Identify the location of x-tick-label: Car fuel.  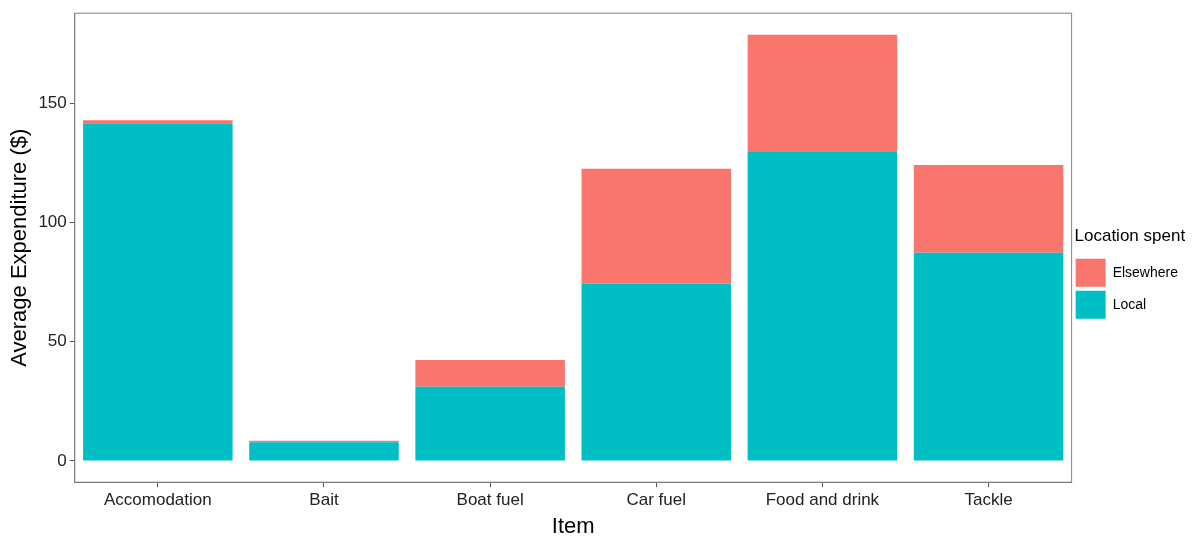
(656, 500).